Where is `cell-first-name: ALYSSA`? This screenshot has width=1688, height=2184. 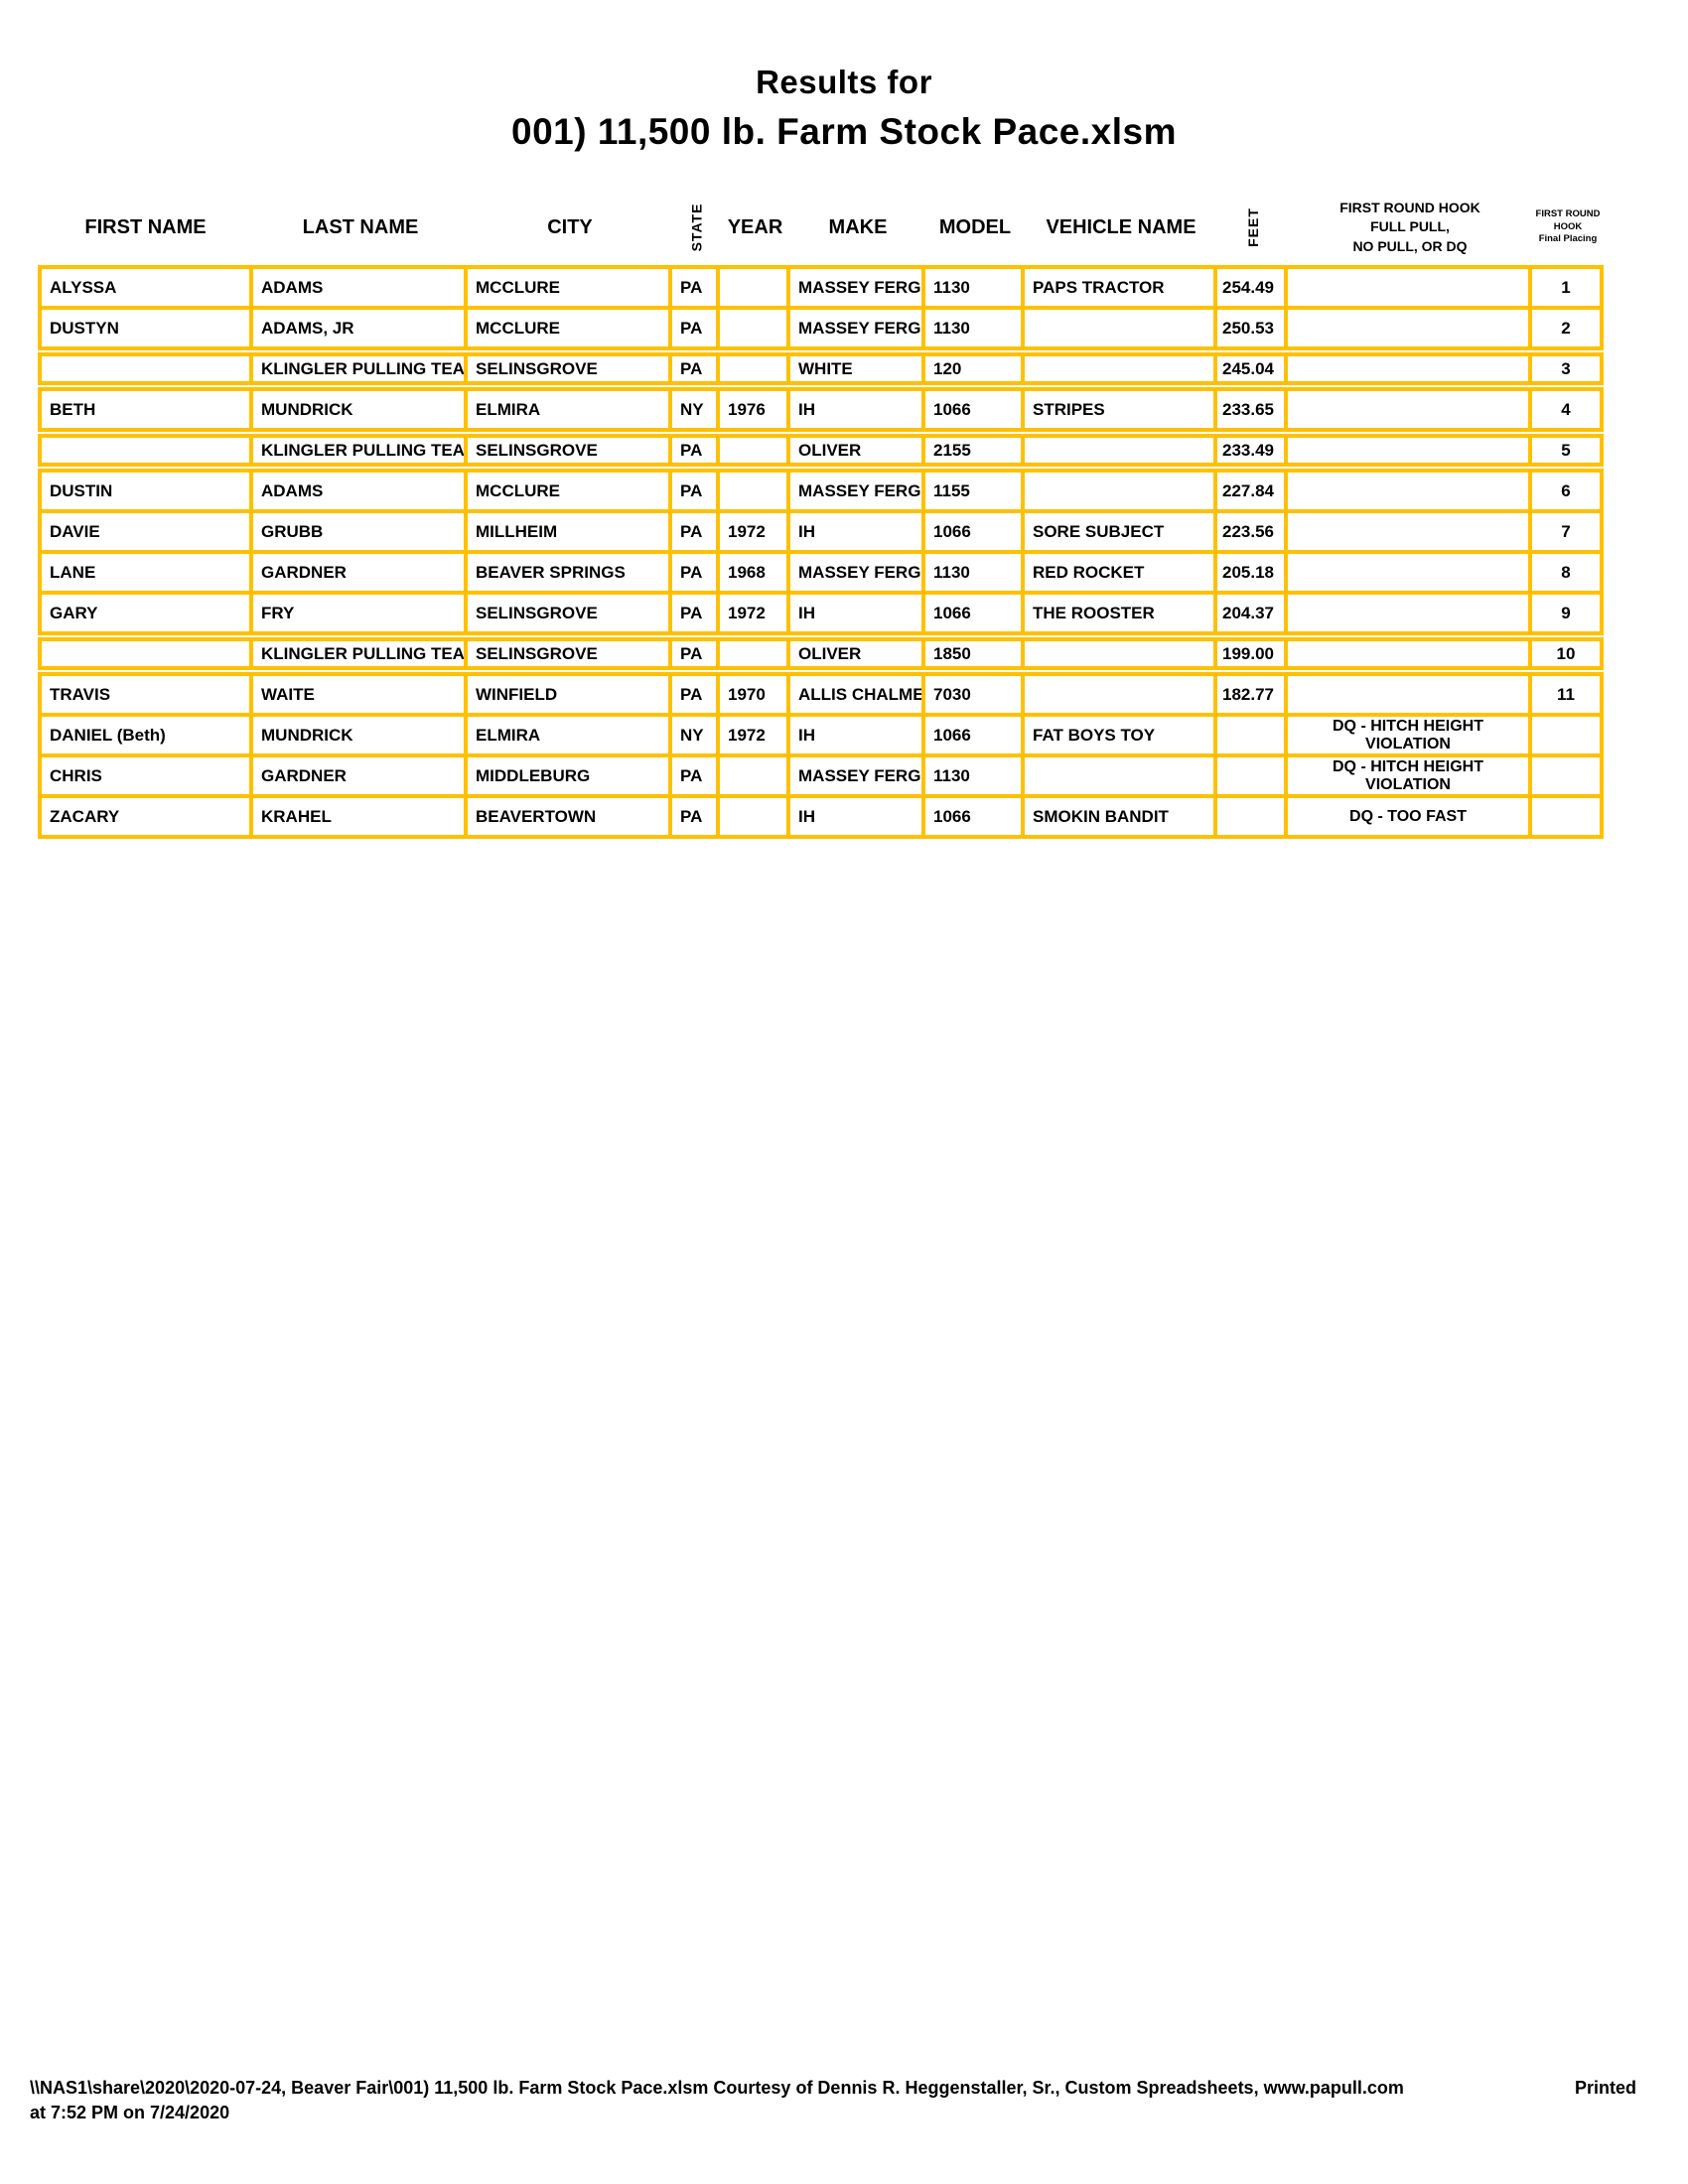 cell-first-name: ALYSSA is located at coordinates (147, 287).